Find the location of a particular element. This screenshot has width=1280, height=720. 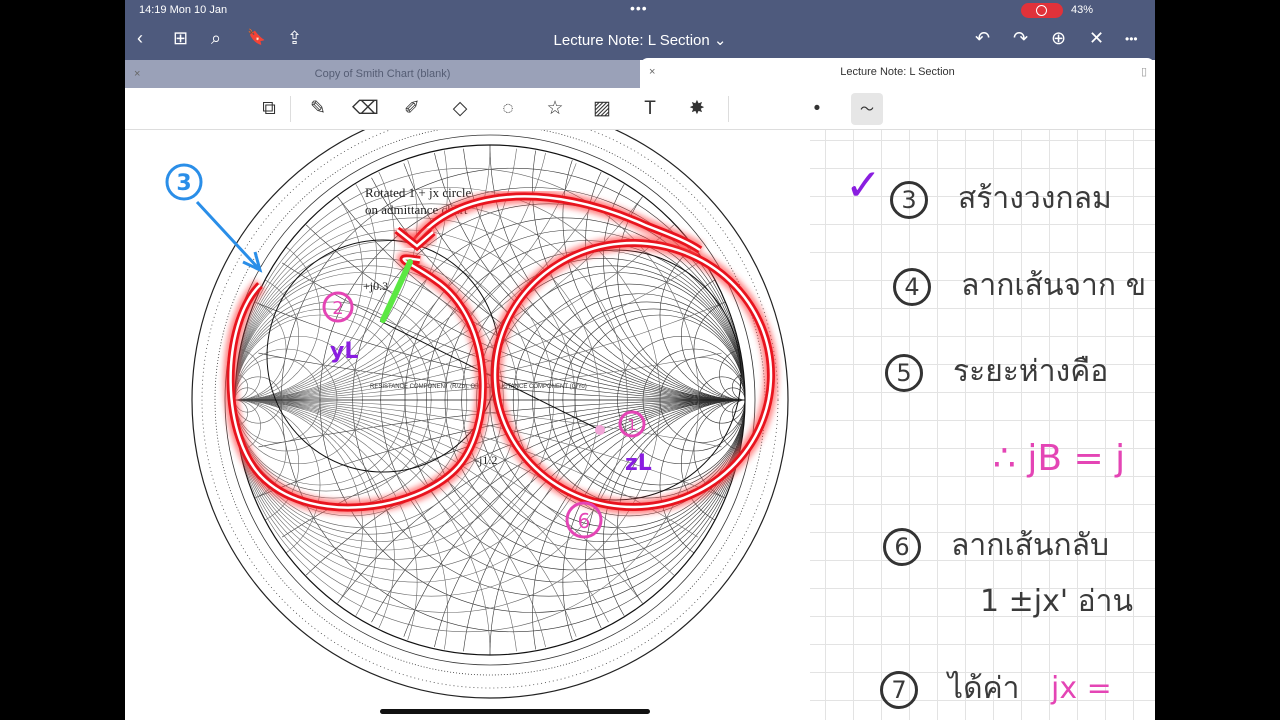

tab-lecture-note: × Lecture Note: L Section ▯ is located at coordinates (897, 73).